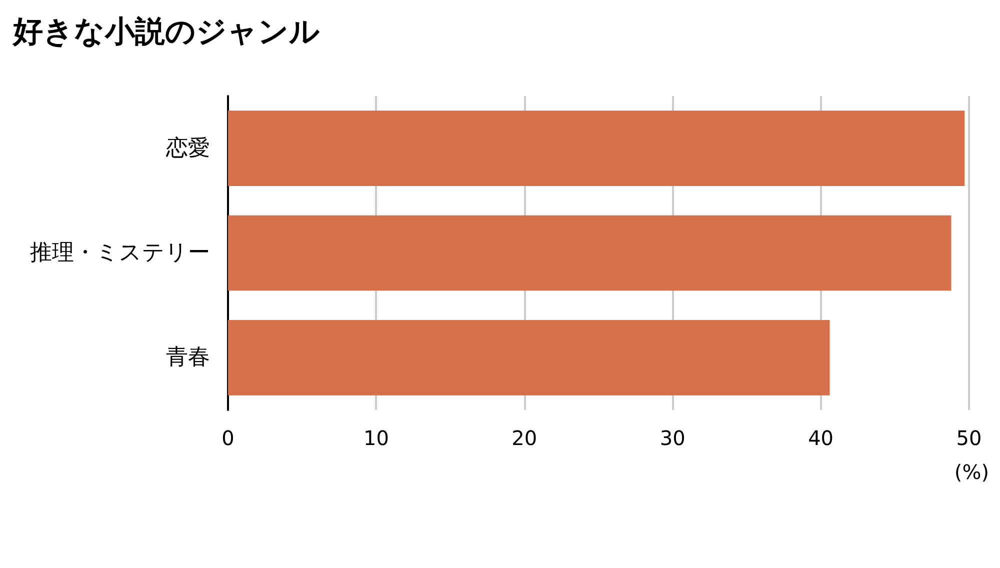 This screenshot has width=1000, height=568. I want to click on y-tick-label: 恋愛, so click(187, 148).